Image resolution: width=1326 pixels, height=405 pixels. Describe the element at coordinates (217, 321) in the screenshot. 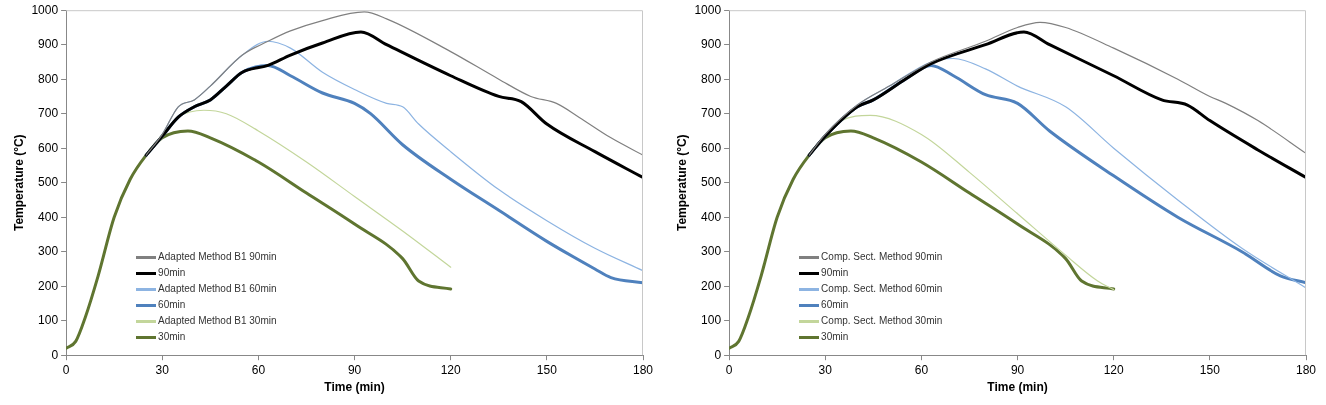

I see `legend-label: Adapted Method B1 30min` at that location.